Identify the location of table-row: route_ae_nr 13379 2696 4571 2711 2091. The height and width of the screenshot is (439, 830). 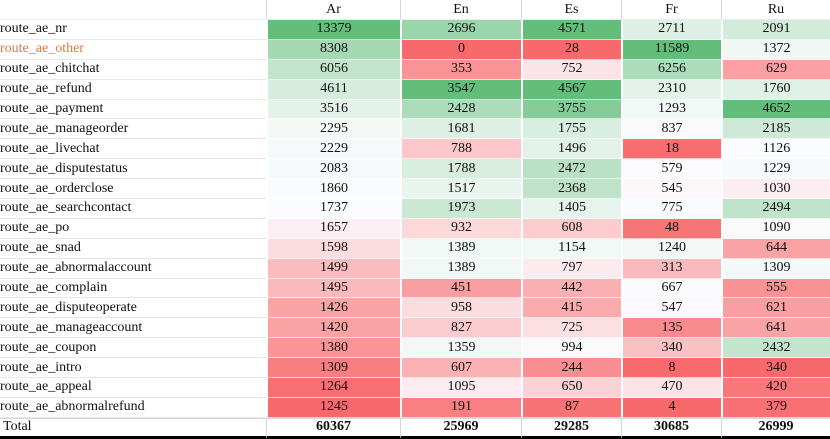
(415, 30).